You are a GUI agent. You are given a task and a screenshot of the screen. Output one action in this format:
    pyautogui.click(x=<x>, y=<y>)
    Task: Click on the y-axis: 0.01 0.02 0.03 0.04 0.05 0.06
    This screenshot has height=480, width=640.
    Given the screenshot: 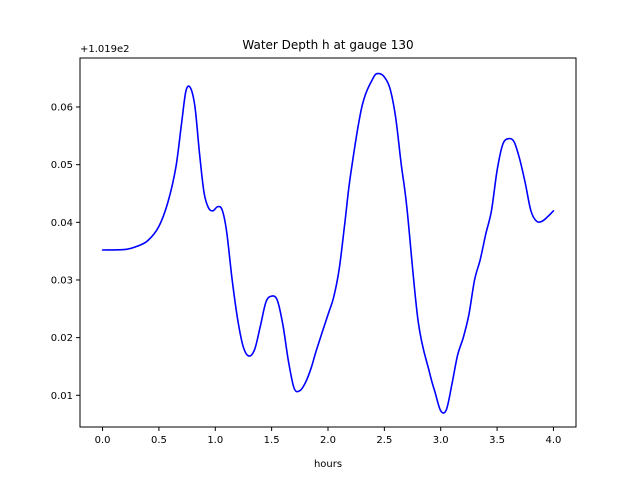 What is the action you would take?
    pyautogui.click(x=65, y=252)
    